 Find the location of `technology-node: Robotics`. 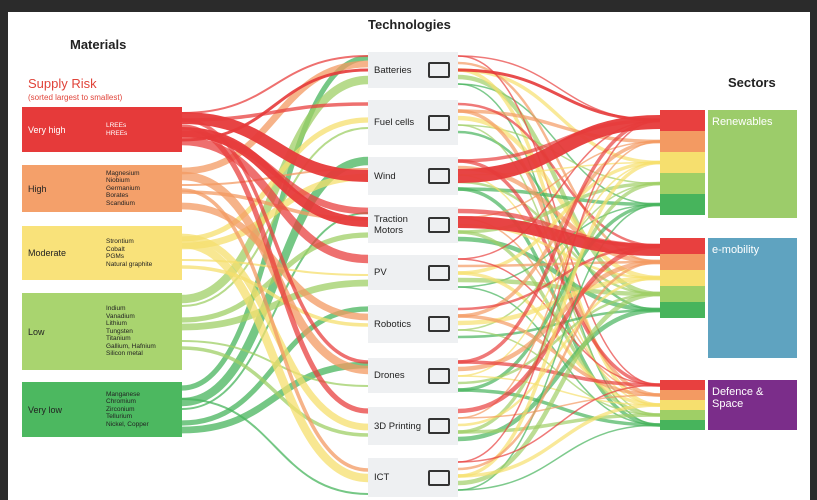

technology-node: Robotics is located at coordinates (413, 324).